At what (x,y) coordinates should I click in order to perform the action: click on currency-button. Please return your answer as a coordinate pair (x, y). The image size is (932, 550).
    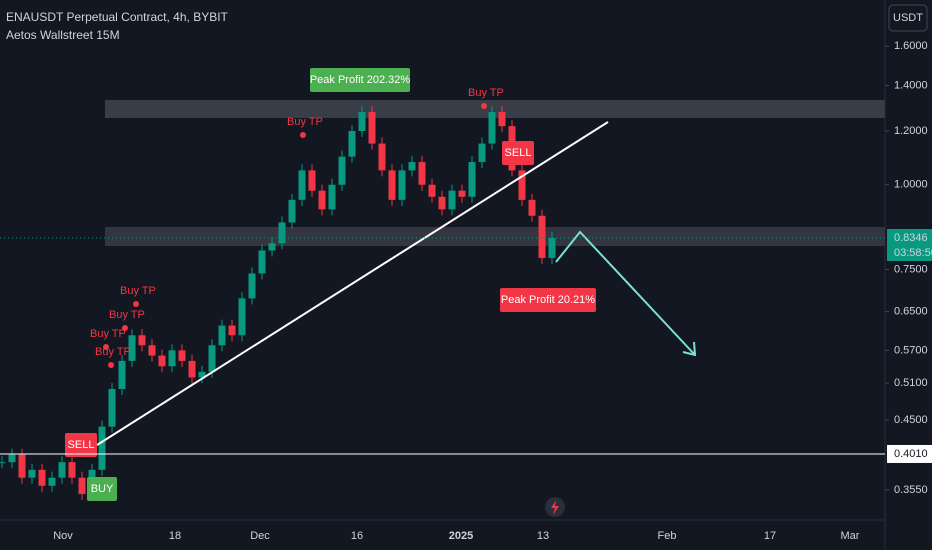
    Looking at the image, I should click on (908, 18).